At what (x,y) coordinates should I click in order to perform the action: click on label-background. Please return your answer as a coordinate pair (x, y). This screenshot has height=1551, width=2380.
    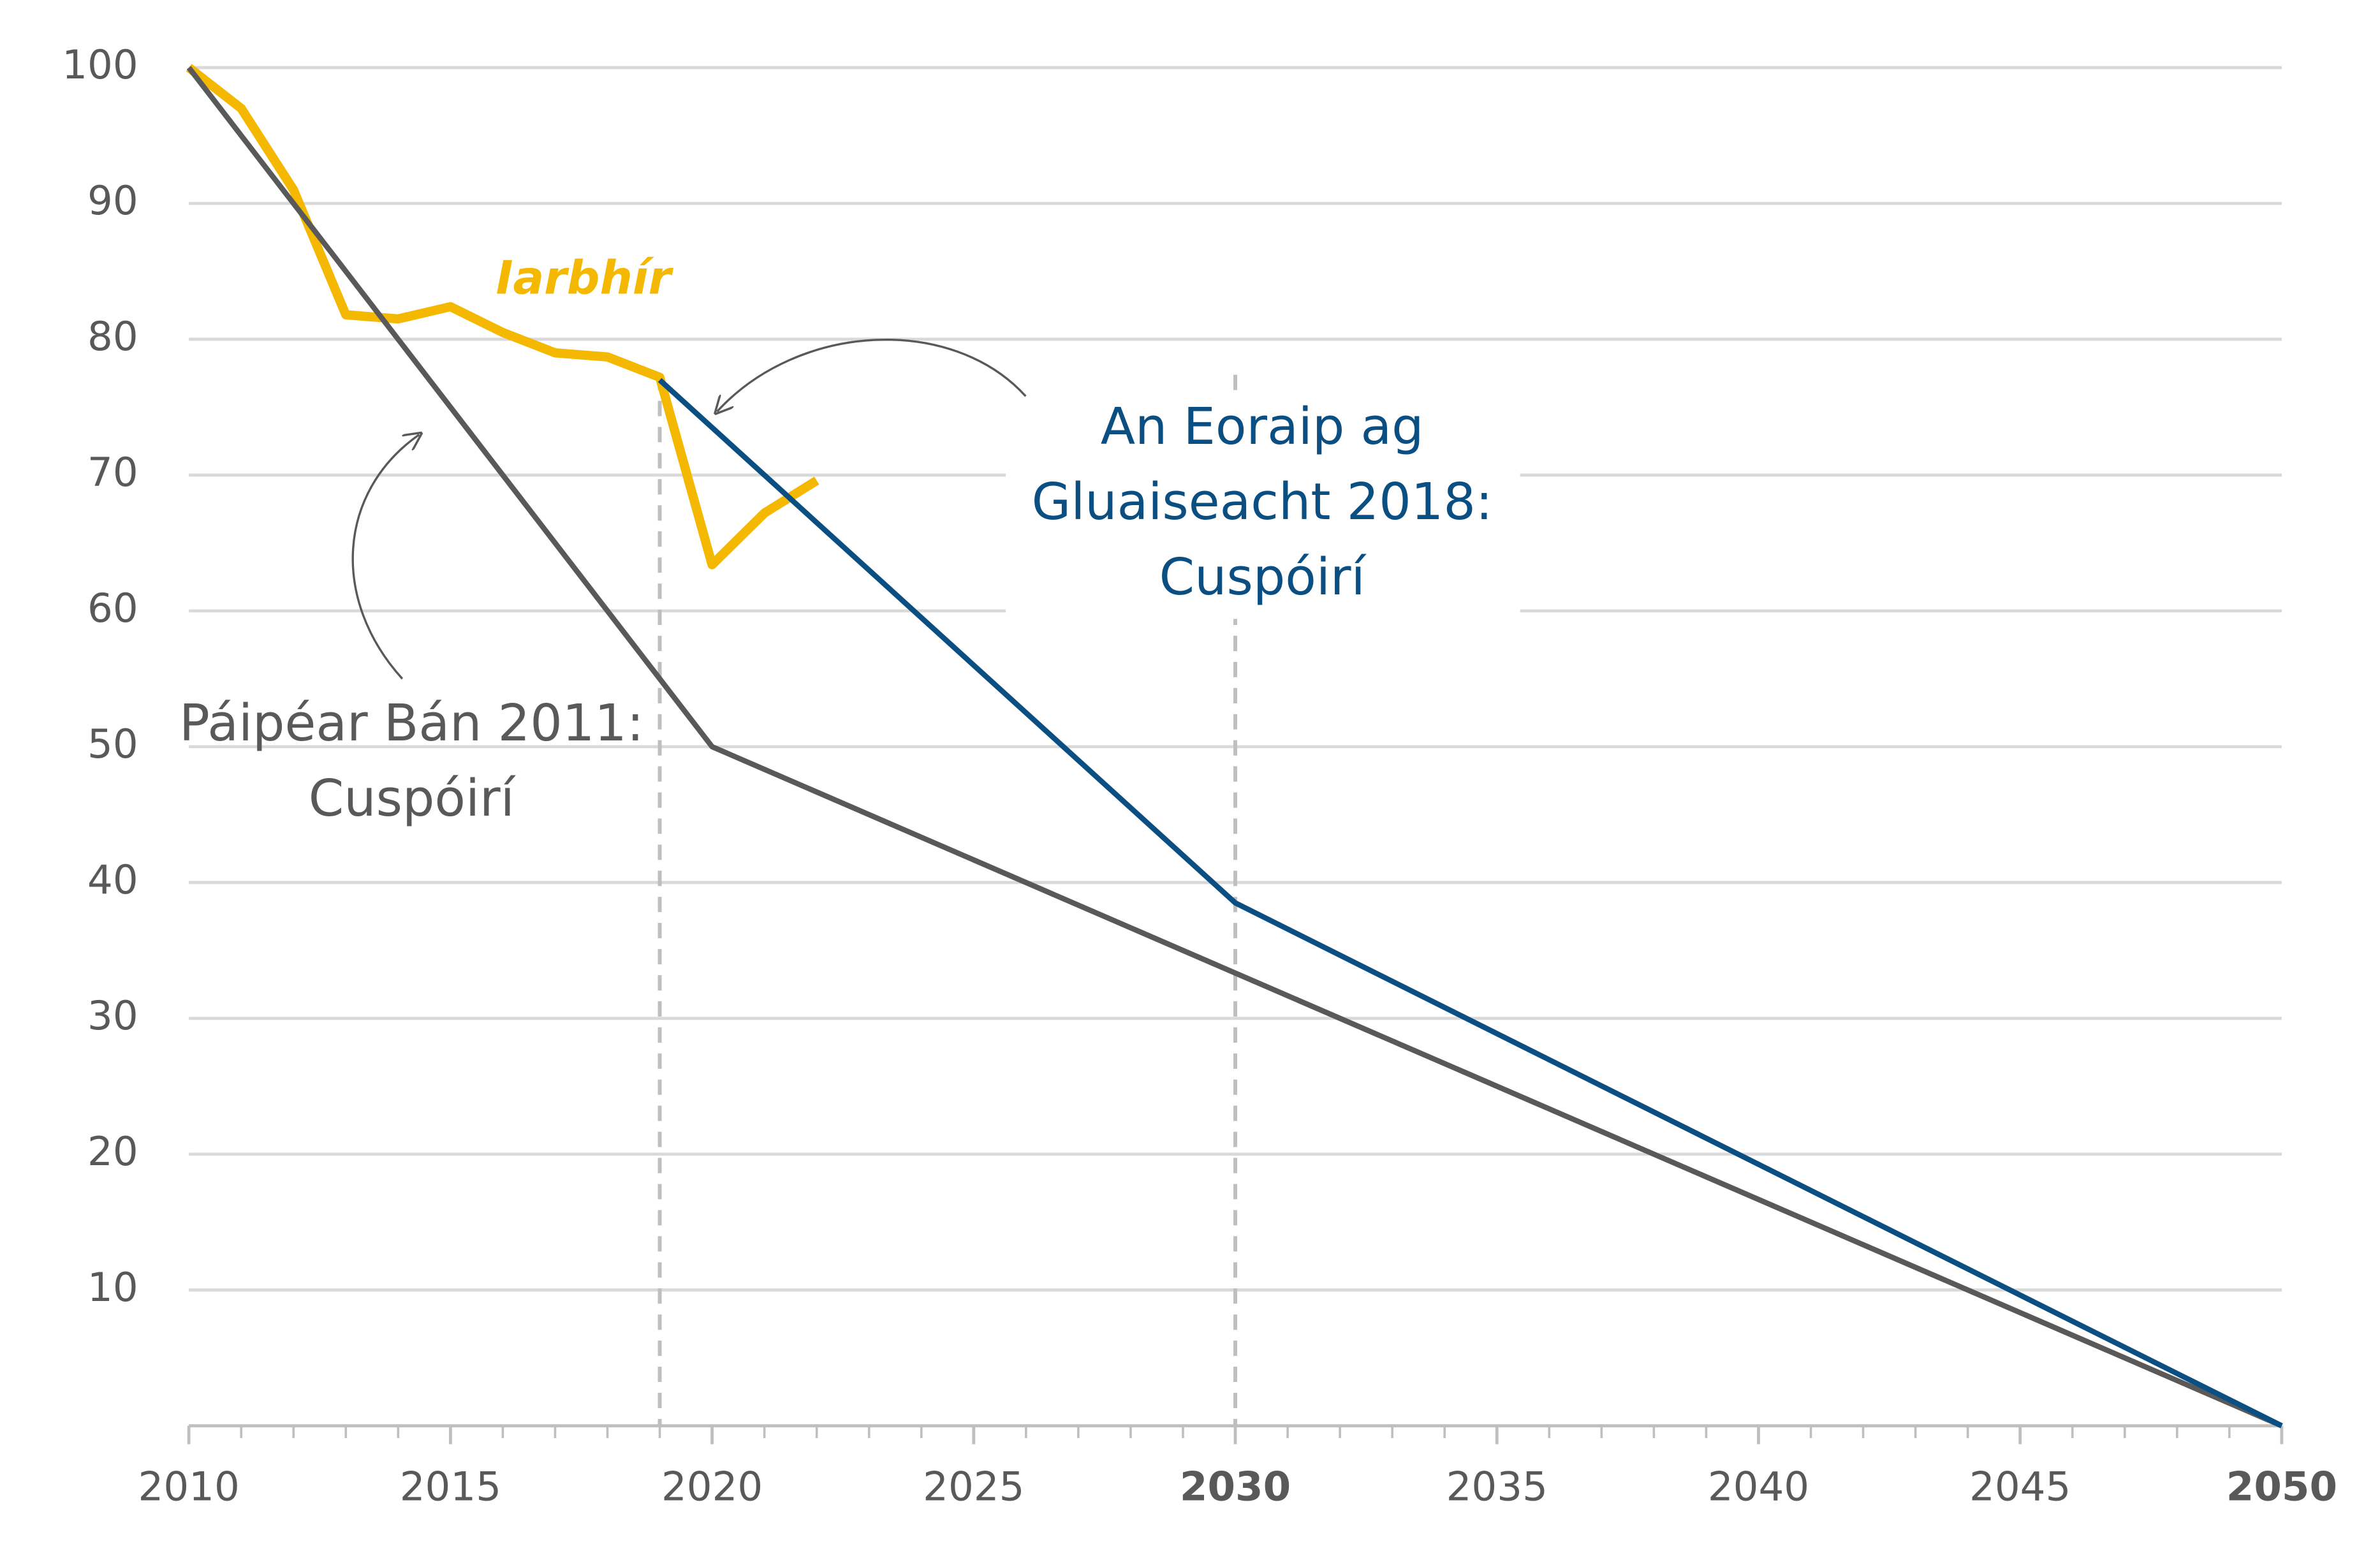
    Looking at the image, I should click on (1263, 508).